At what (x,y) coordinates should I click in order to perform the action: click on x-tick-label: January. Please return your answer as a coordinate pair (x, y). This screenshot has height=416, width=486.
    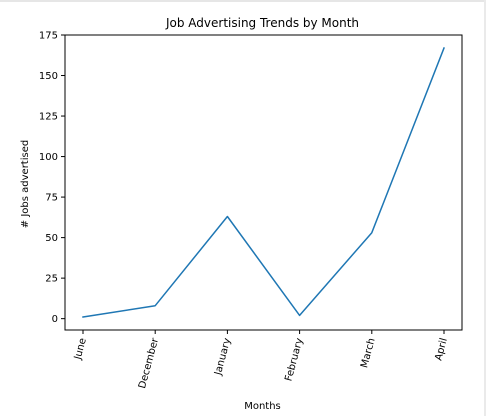
    Looking at the image, I should click on (223, 357).